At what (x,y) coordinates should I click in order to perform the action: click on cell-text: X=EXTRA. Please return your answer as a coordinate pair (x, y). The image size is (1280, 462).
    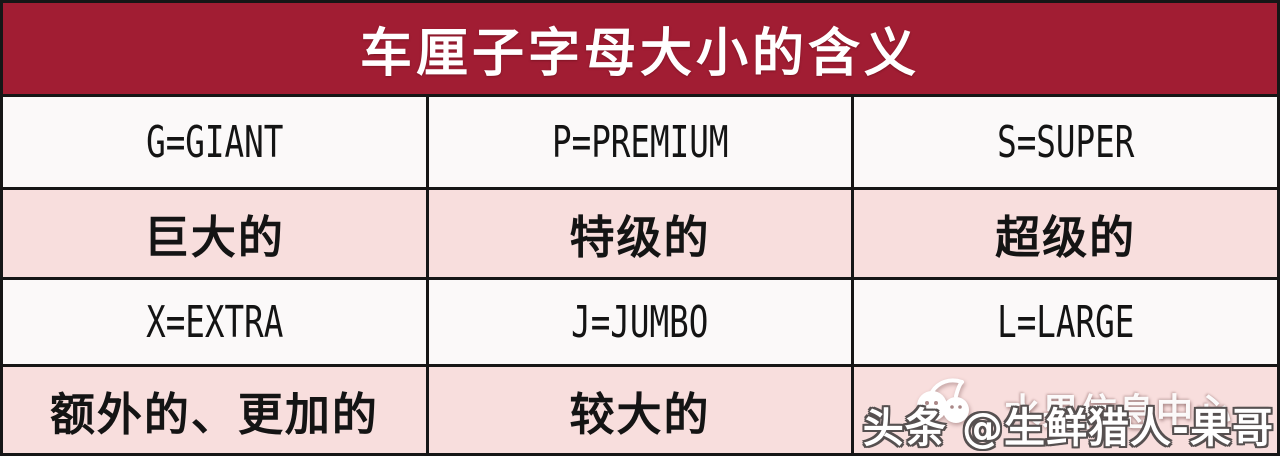
    Looking at the image, I should click on (214, 322).